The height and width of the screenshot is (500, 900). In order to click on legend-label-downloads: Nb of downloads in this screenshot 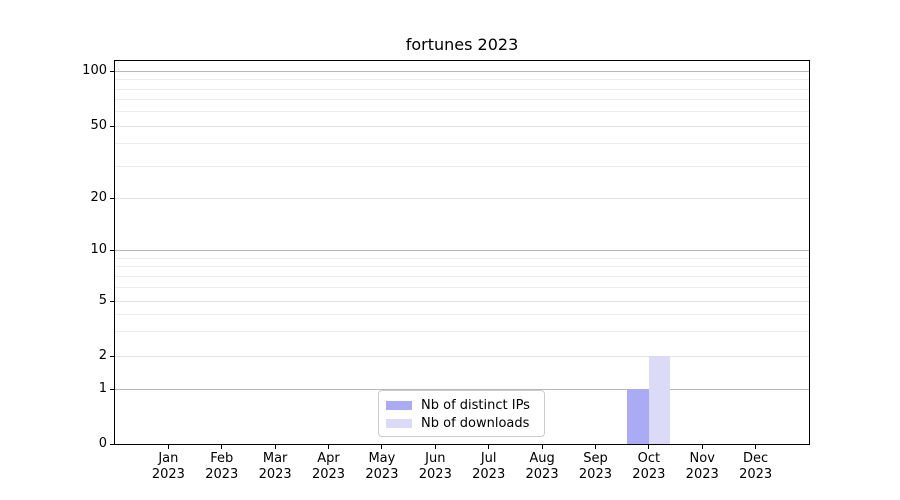, I will do `click(475, 423)`.